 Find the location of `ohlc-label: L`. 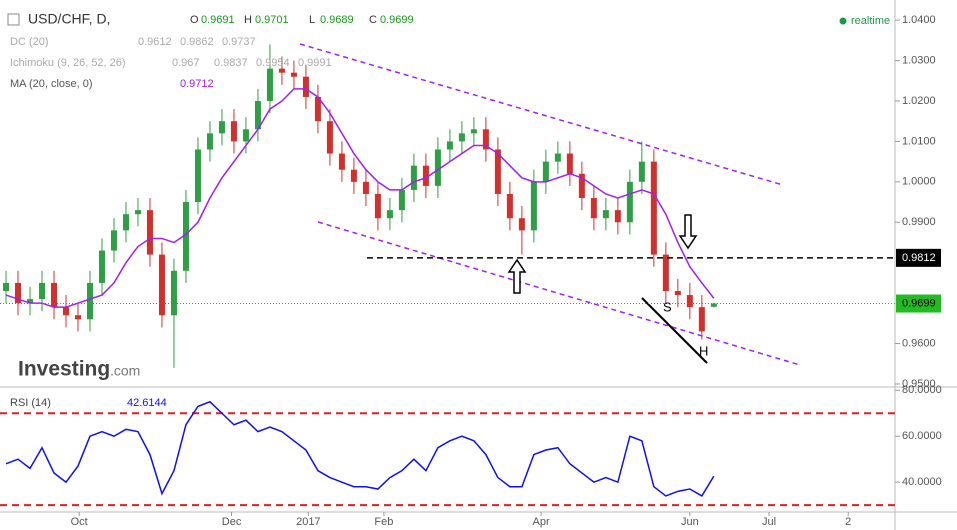

ohlc-label: L is located at coordinates (312, 20).